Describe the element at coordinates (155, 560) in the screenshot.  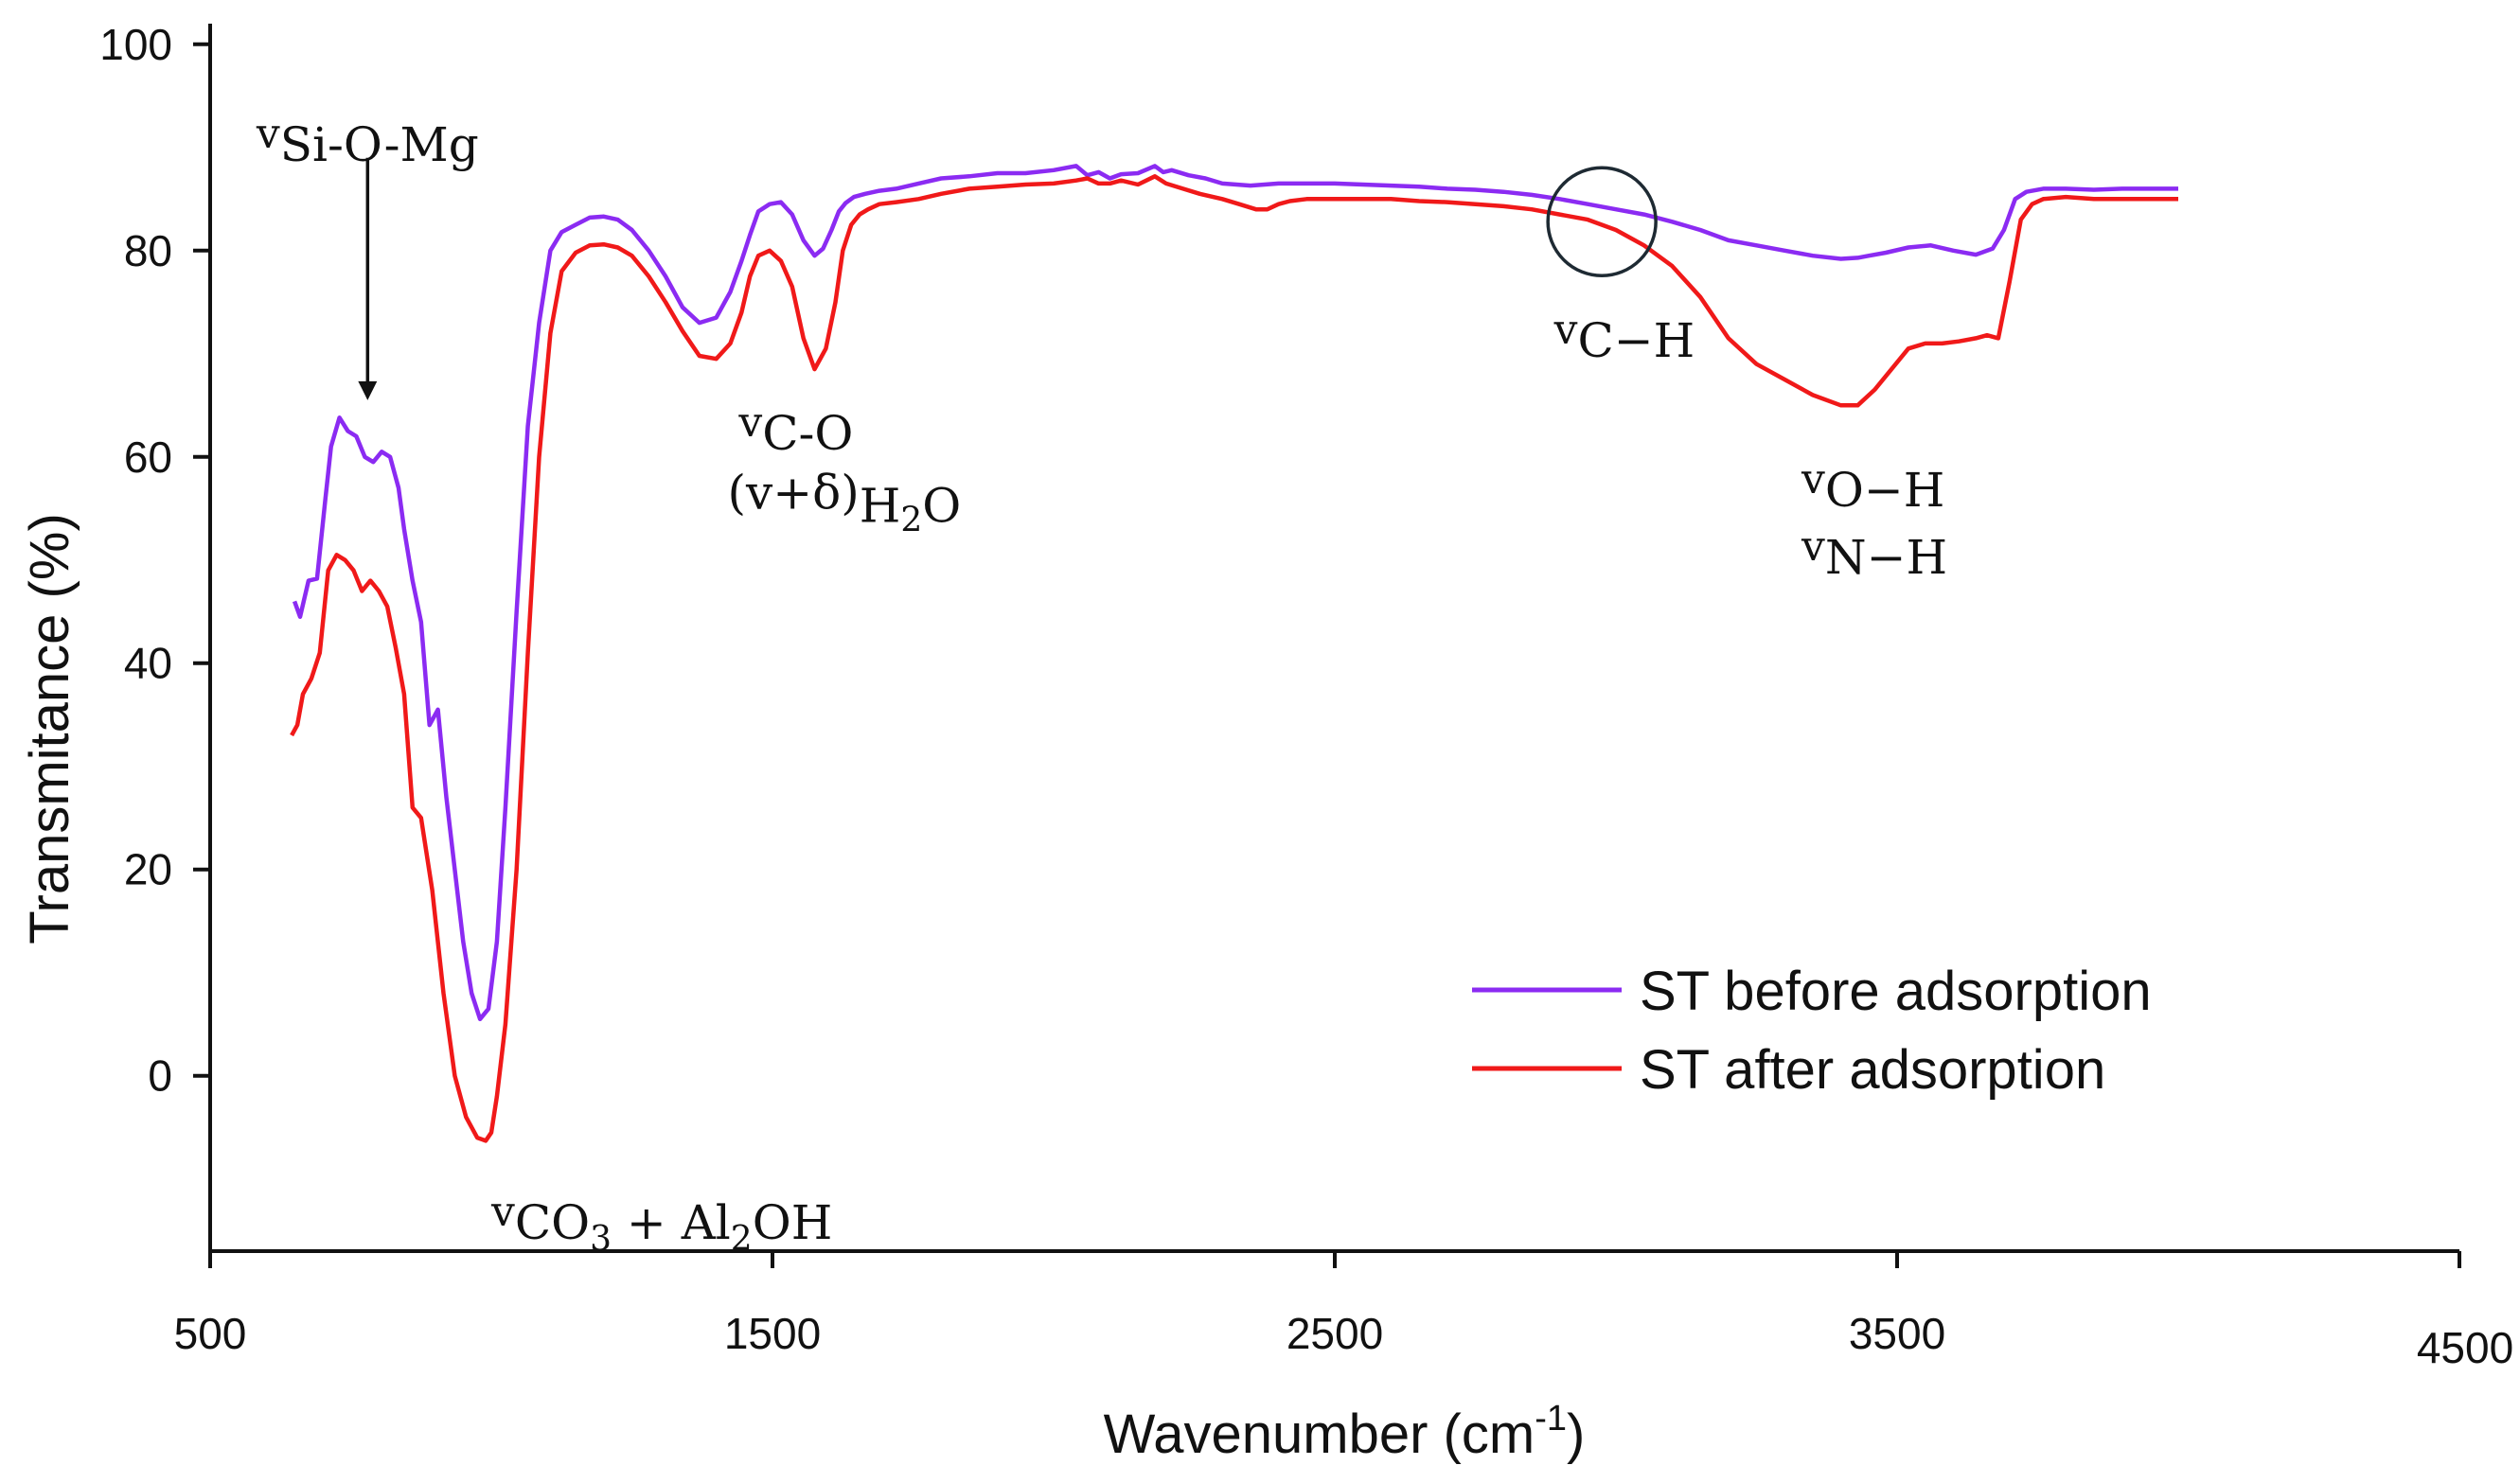
I see `y-ticks: 0 20 40 60 80 100` at that location.